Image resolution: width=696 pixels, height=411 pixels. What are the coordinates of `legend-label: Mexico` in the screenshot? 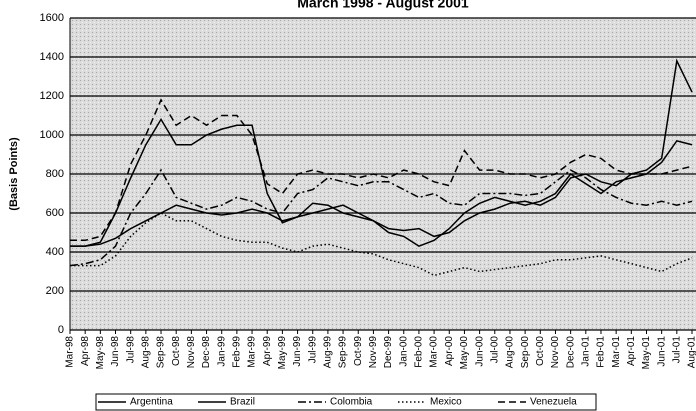 It's located at (446, 402).